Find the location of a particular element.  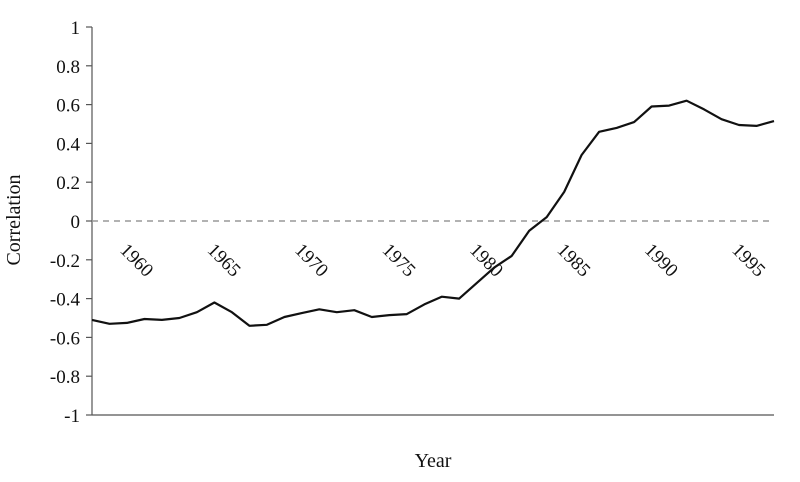

y-tick-label: -1 is located at coordinates (72, 416).